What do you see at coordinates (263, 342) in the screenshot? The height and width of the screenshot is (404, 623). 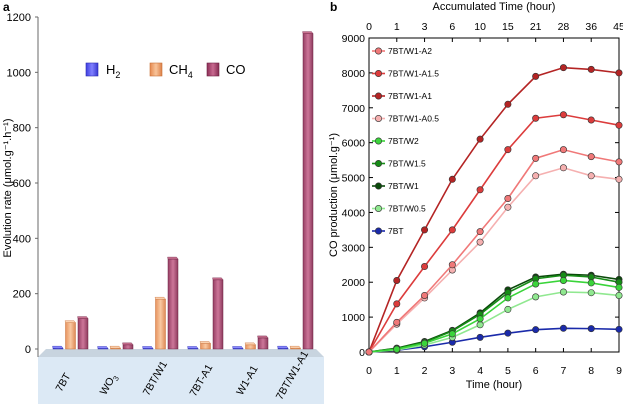 I see `bar-co-w1-a1` at bounding box center [263, 342].